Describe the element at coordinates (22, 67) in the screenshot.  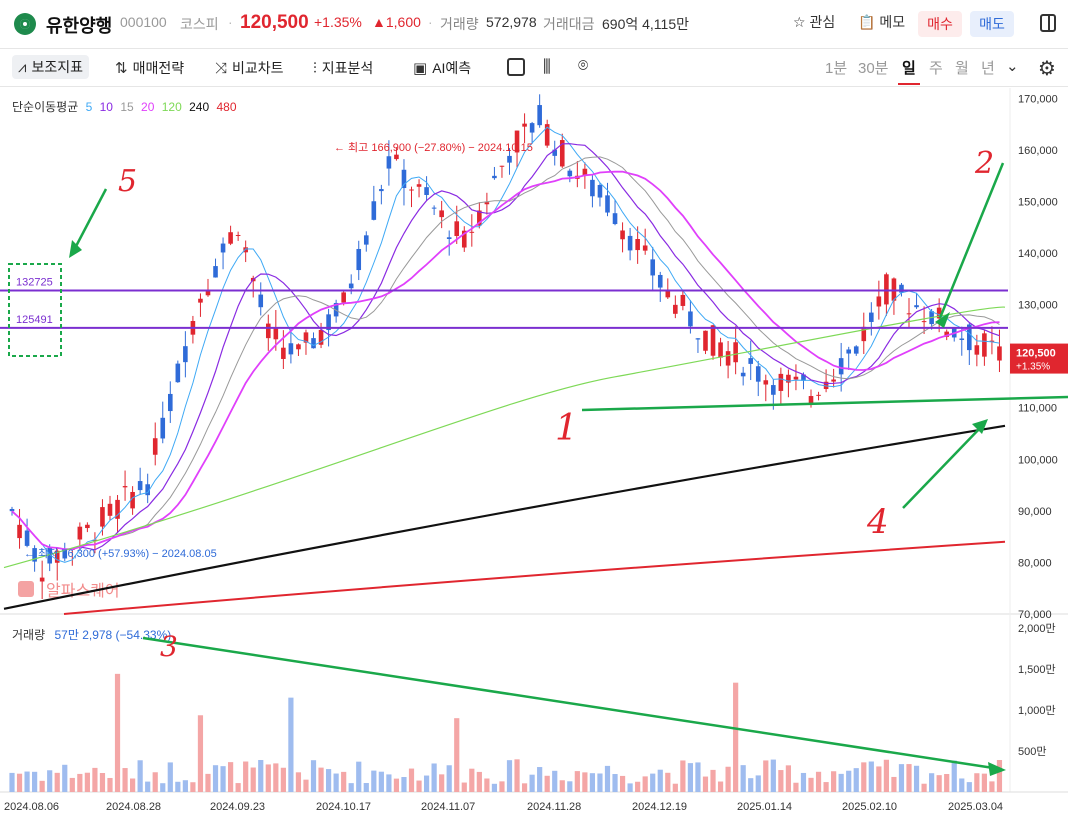
I see `indicator-icon: ⩘` at that location.